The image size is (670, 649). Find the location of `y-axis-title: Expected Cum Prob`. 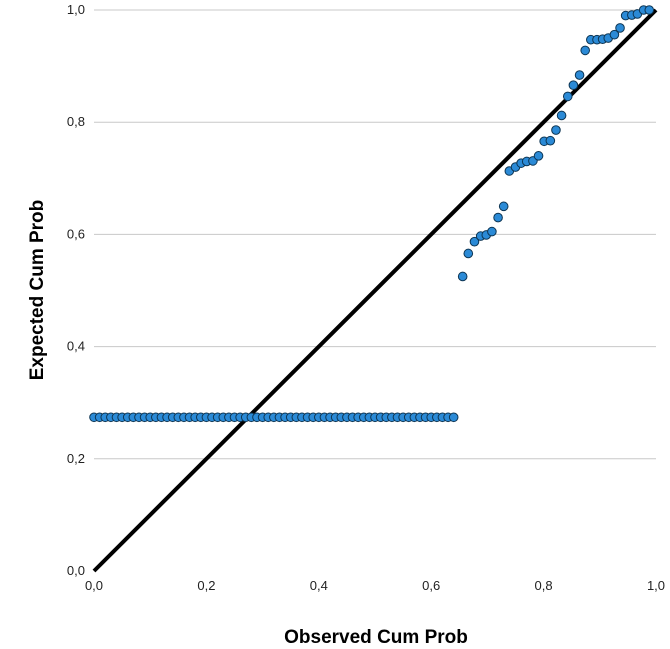

y-axis-title: Expected Cum Prob is located at coordinates (37, 290).